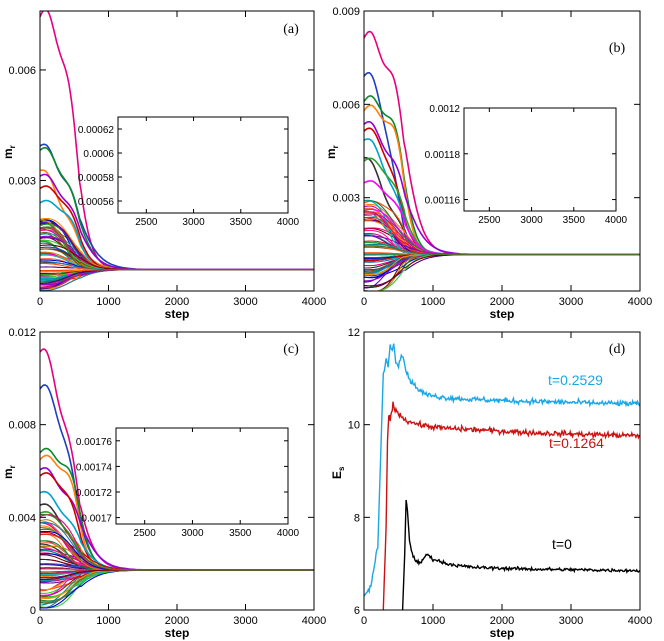  What do you see at coordinates (575, 380) in the screenshot?
I see `curve-annotation: t=0.2529` at bounding box center [575, 380].